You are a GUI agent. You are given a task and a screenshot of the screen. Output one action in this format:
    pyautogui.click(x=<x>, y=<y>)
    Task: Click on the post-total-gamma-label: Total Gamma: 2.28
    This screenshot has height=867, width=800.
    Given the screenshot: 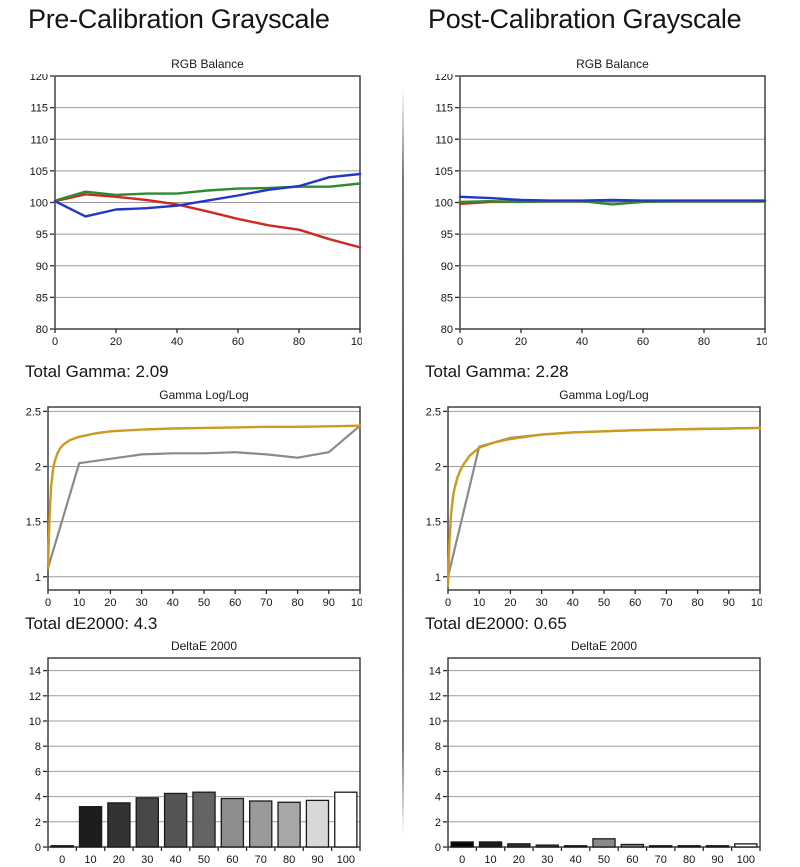 What is the action you would take?
    pyautogui.click(x=497, y=371)
    